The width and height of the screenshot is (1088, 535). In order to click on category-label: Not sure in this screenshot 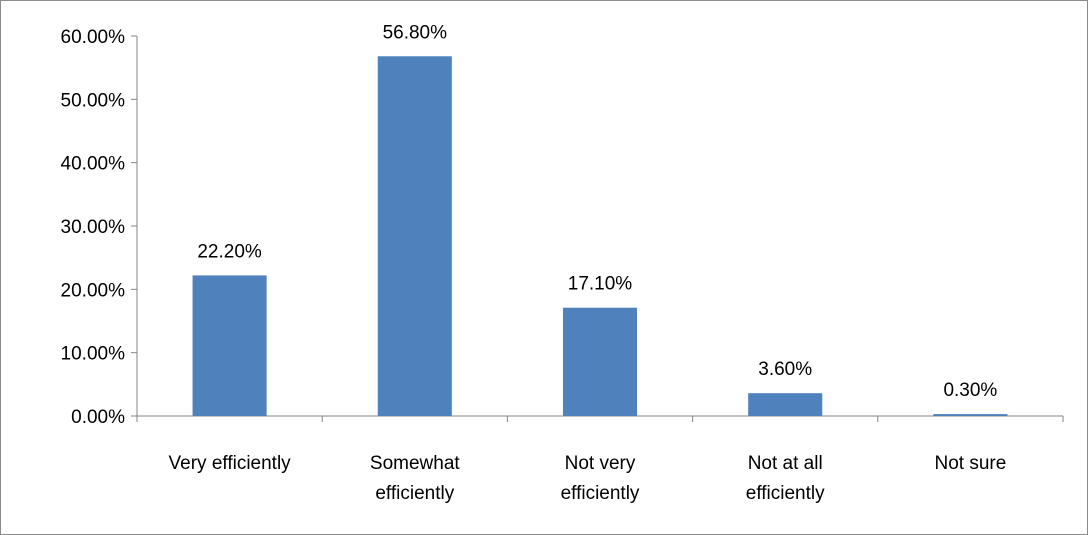, I will do `click(970, 463)`.